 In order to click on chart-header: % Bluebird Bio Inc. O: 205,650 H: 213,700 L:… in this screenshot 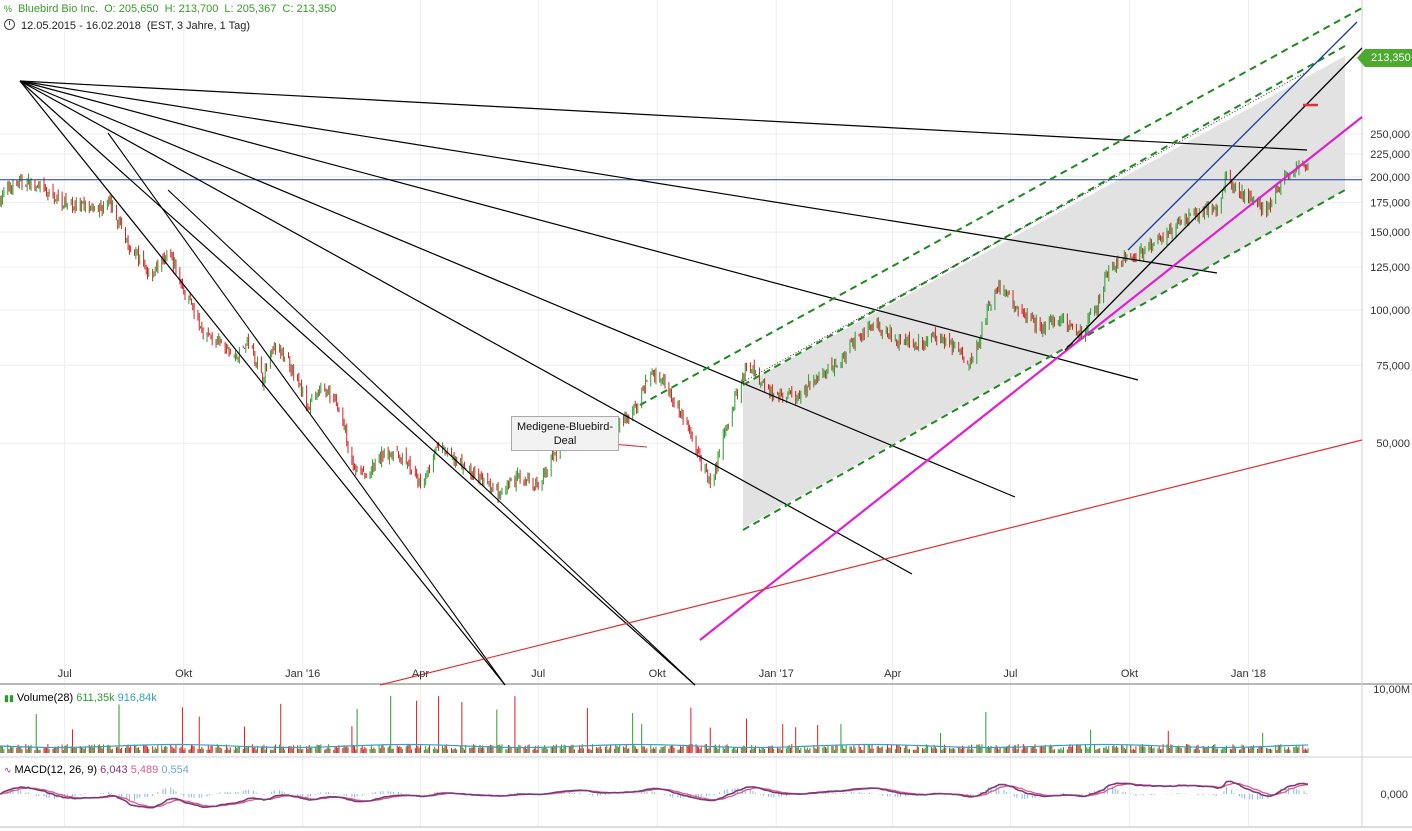, I will do `click(173, 9)`.